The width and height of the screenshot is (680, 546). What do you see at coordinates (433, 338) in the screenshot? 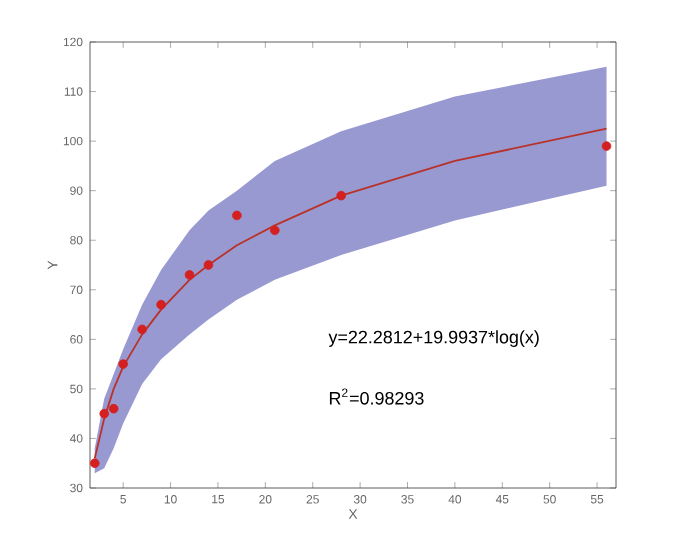
I see `annotation: y=22.2812+19.9937*log(x)` at bounding box center [433, 338].